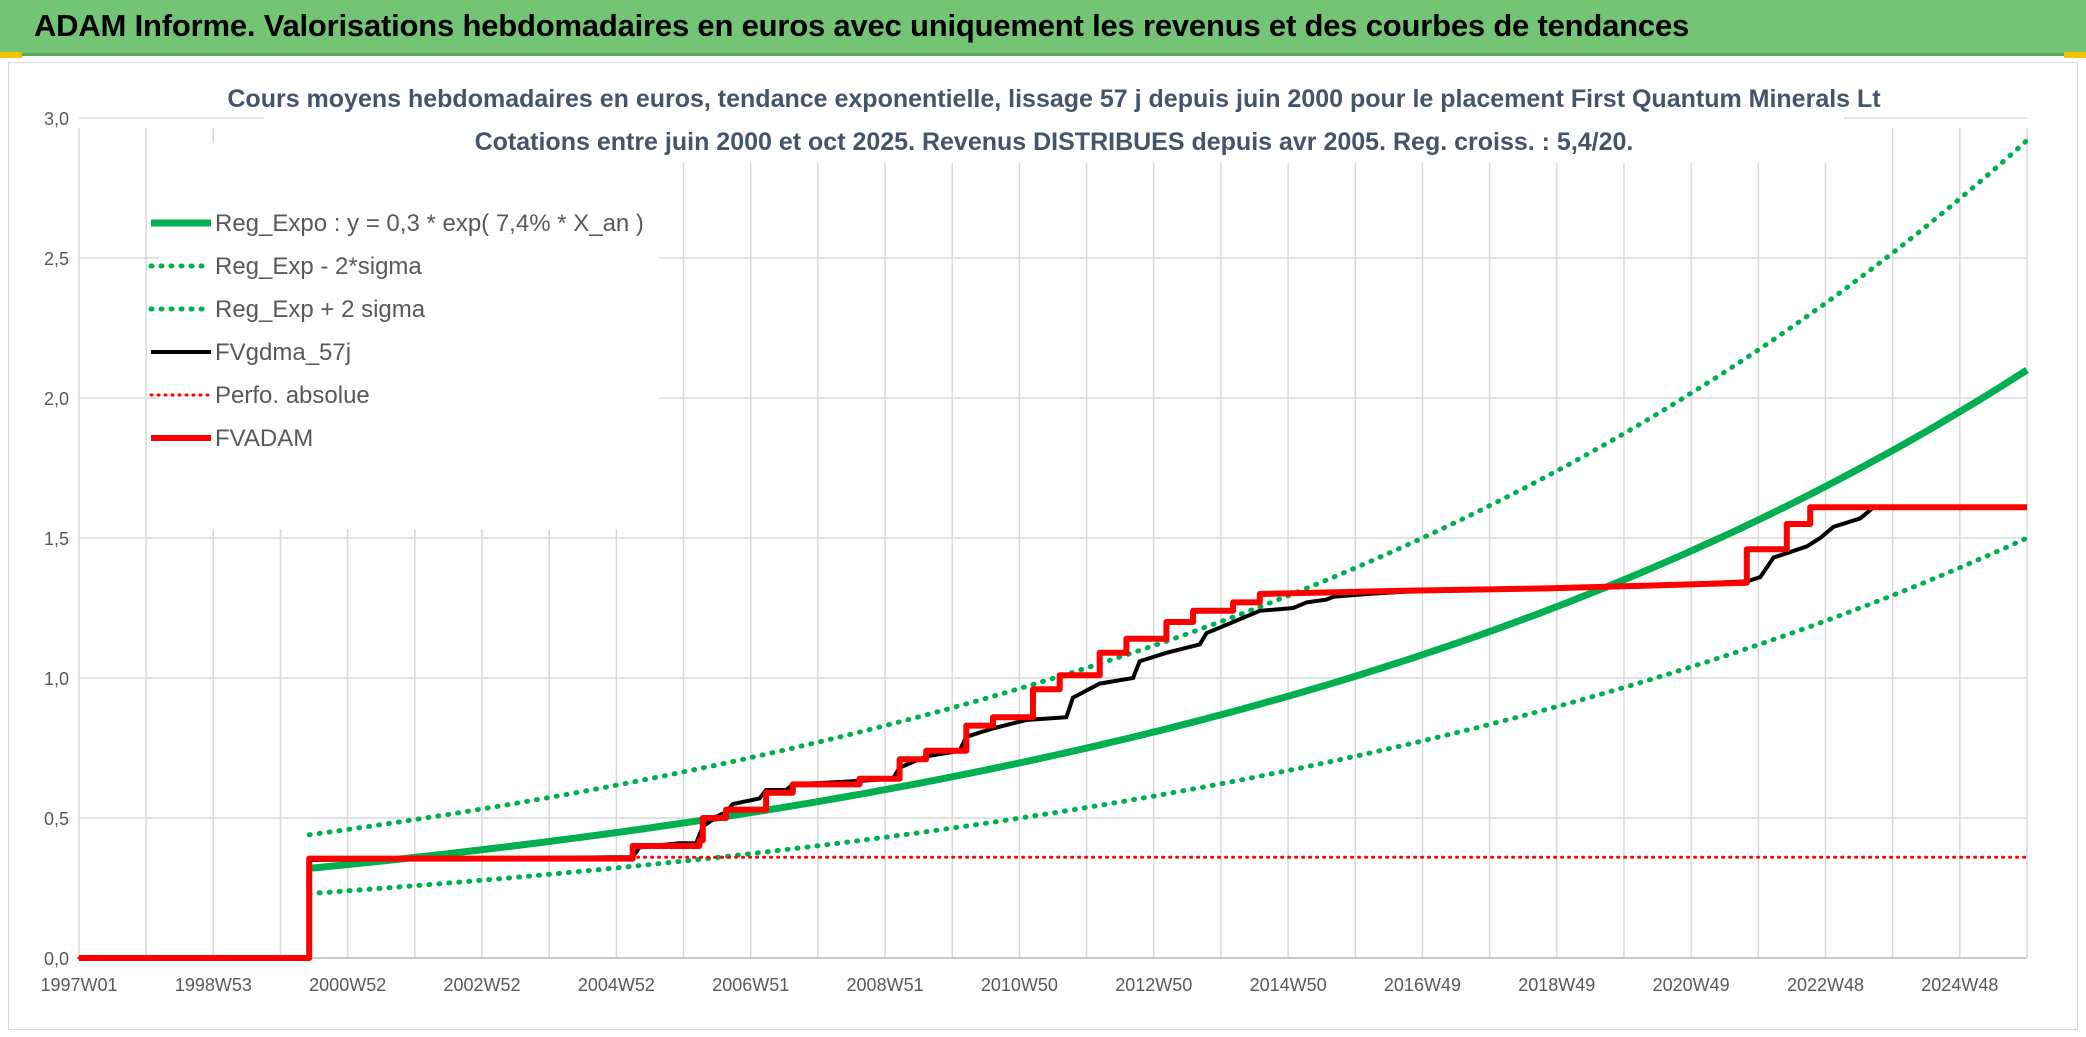  I want to click on x-tick-label: 2016W49, so click(1422, 985).